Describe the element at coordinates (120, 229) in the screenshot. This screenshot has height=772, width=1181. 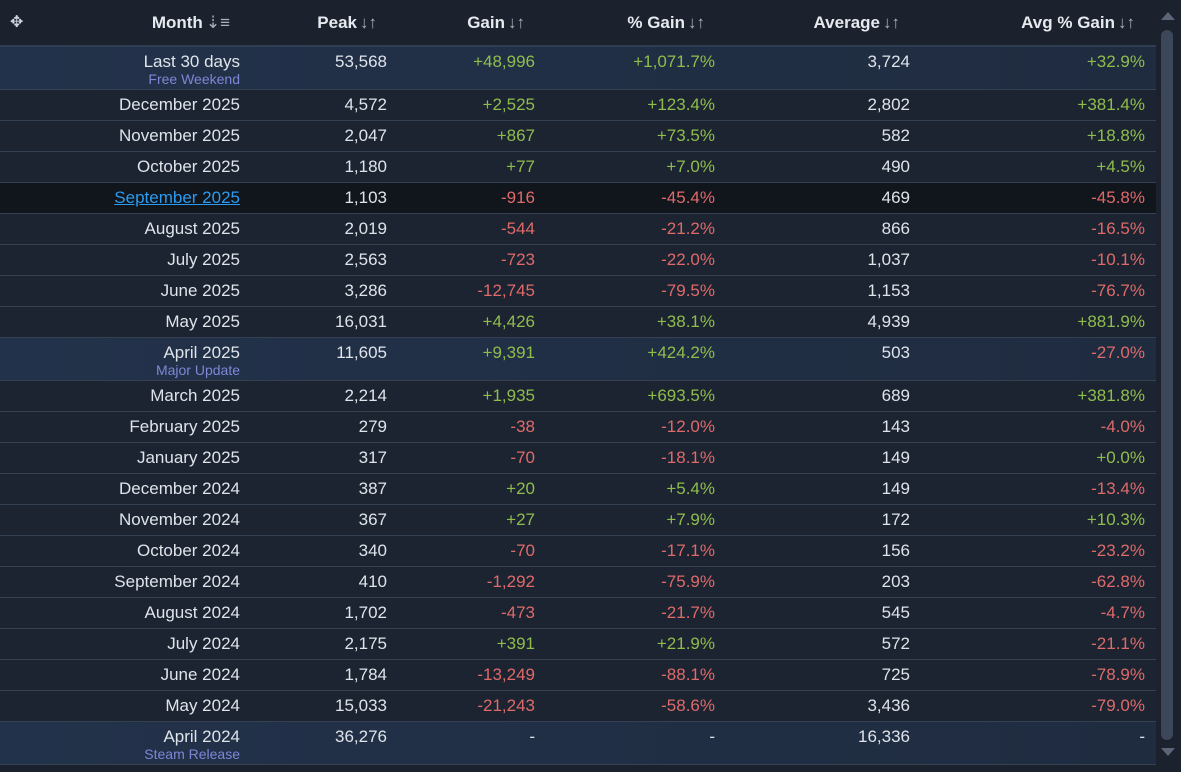
I see `month-cell: August 2025` at that location.